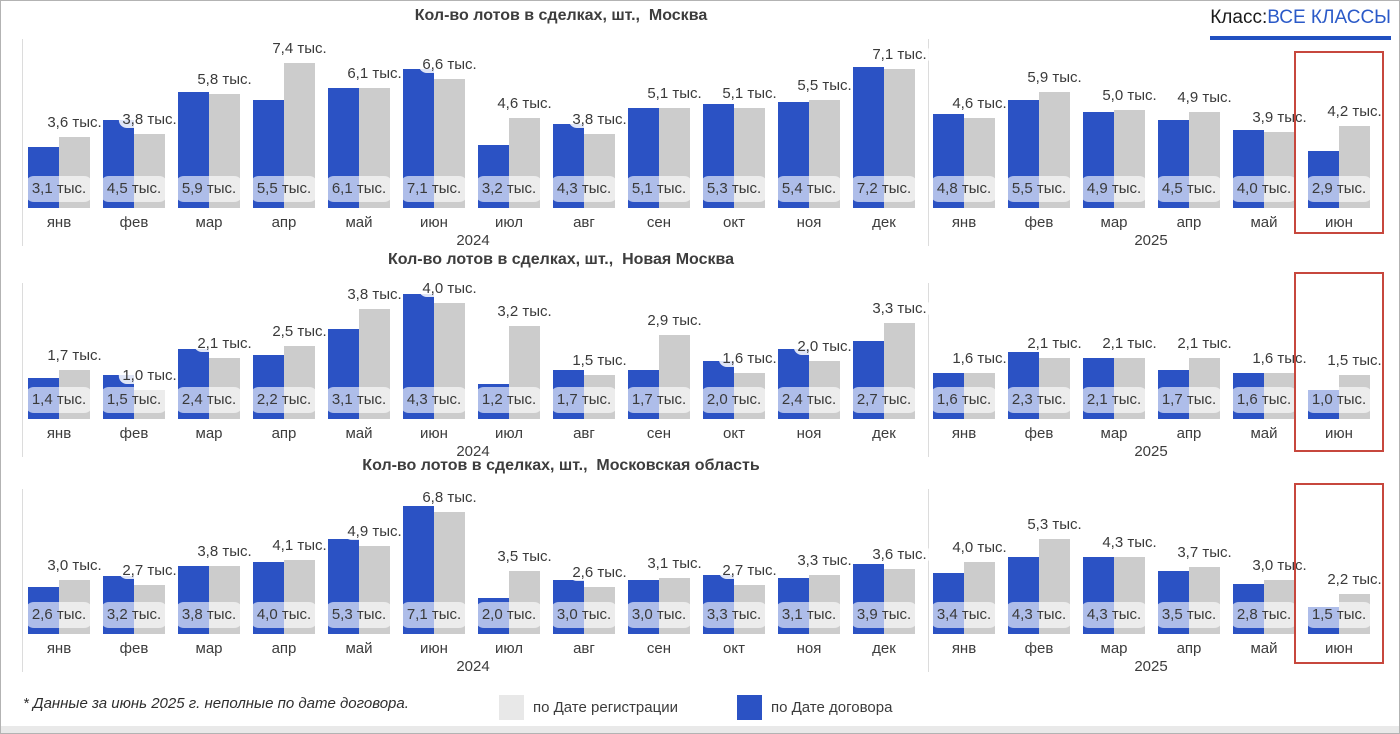 The height and width of the screenshot is (734, 1400). Describe the element at coordinates (1300, 38) in the screenshot. I see `class-filter-underline` at that location.